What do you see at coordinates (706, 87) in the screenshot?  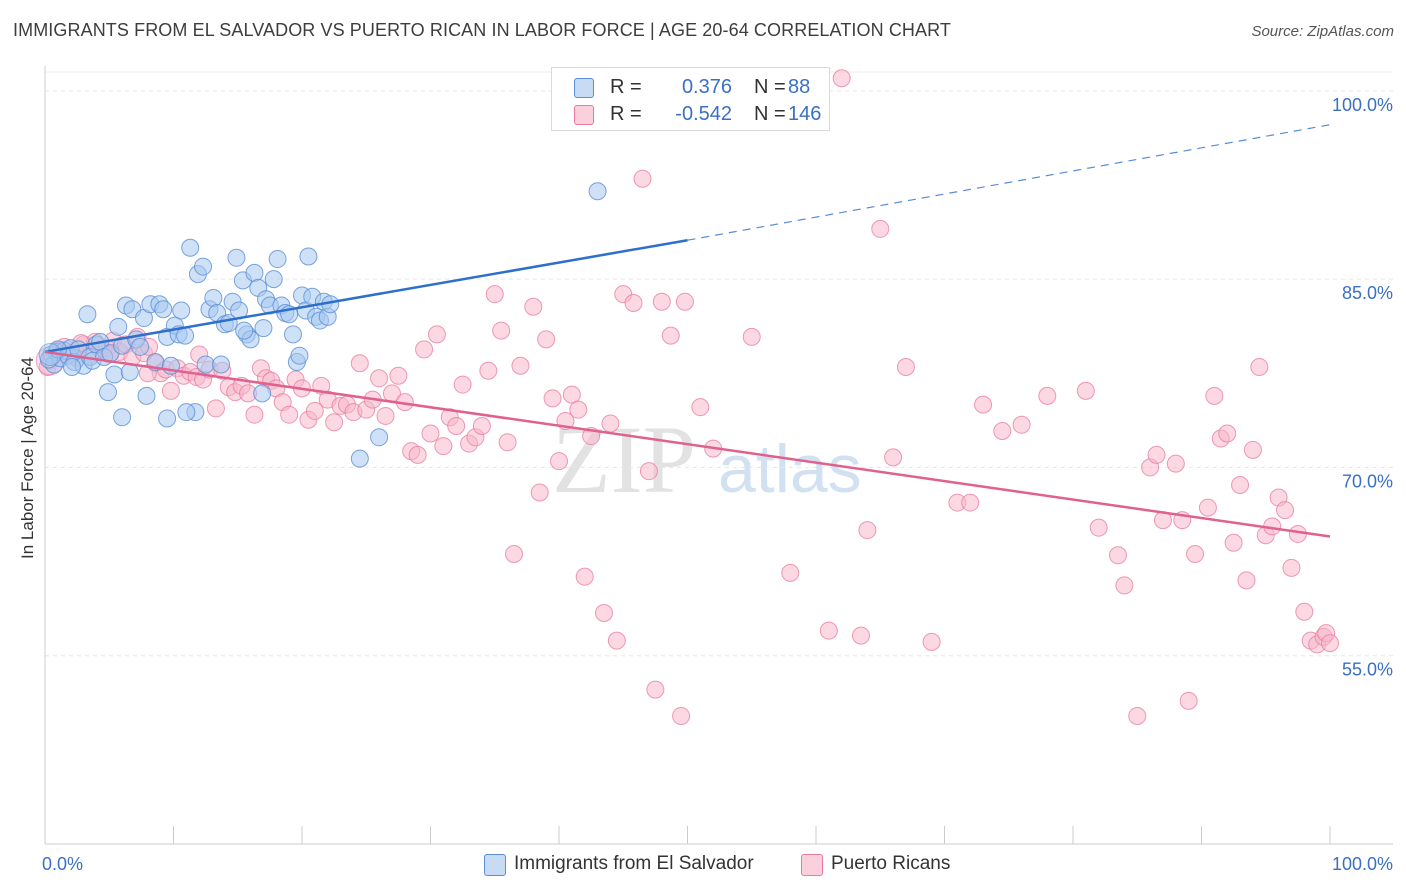 I see `legend-r-value: 0.376` at bounding box center [706, 87].